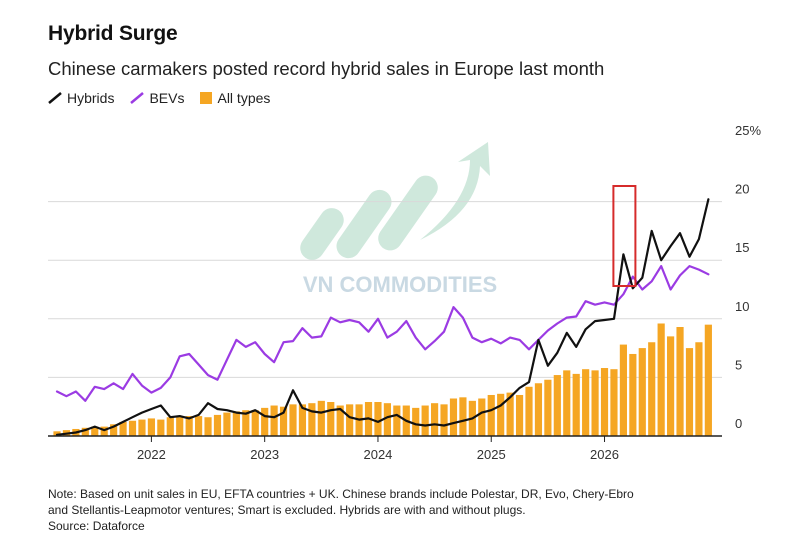 This screenshot has height=538, width=800. What do you see at coordinates (604, 454) in the screenshot?
I see `x-tick-label-4: 2026` at bounding box center [604, 454].